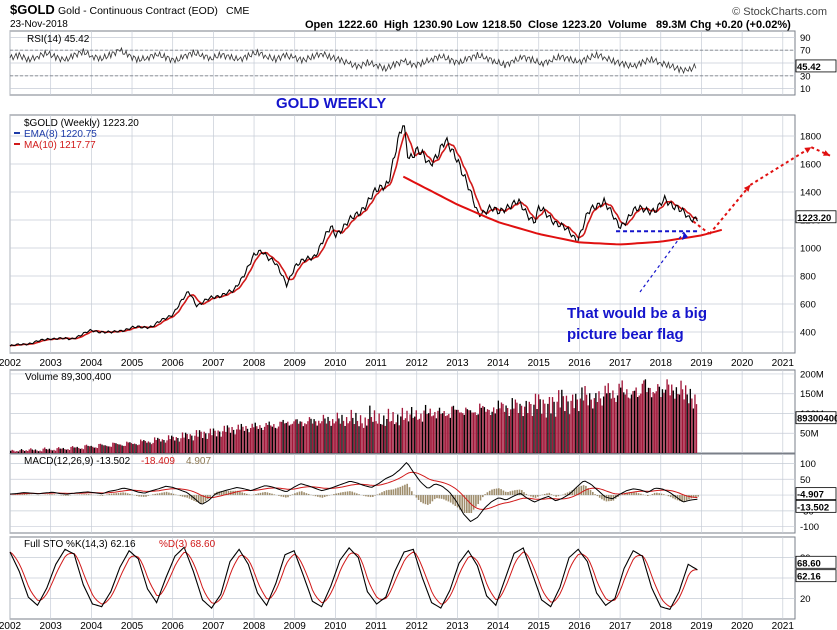  Describe the element at coordinates (80, 544) in the screenshot. I see `sto-k-legend: Full STO %K(14,3) 62.16` at that location.